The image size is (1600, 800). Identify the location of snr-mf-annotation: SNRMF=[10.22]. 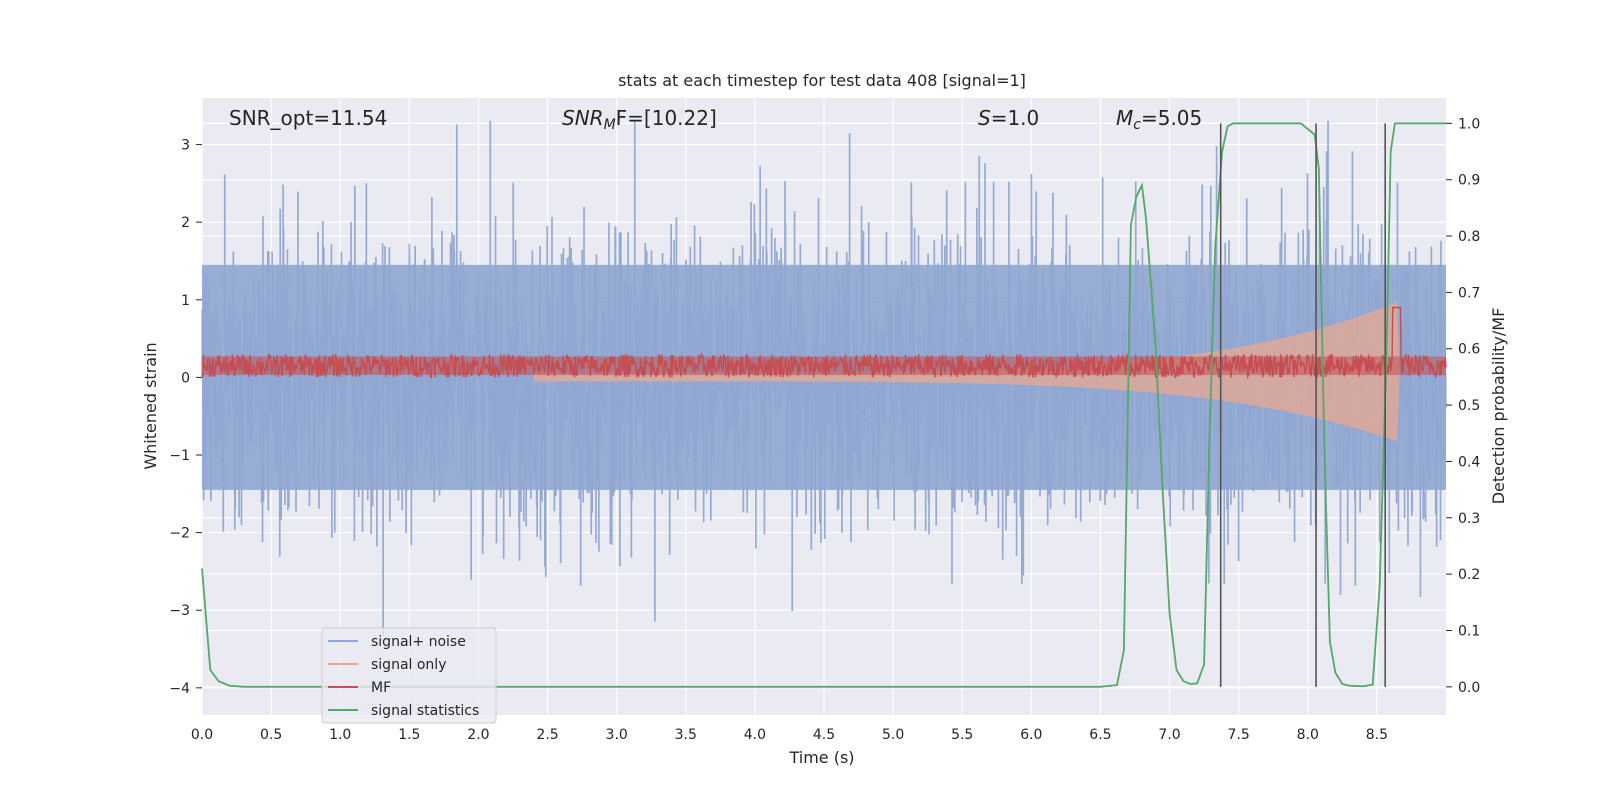
(639, 119).